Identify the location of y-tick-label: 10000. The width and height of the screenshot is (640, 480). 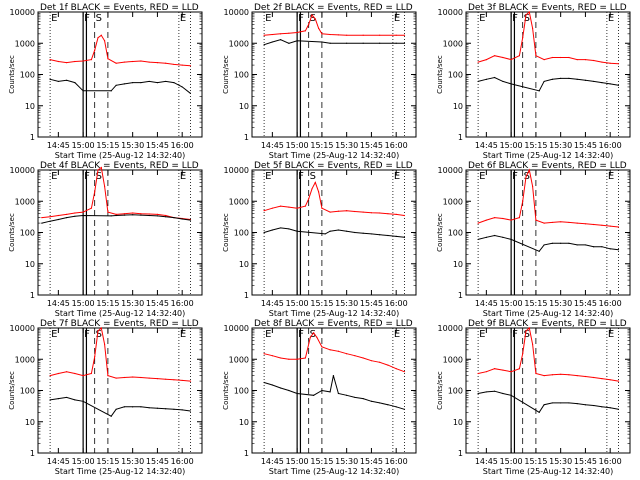
(236, 328).